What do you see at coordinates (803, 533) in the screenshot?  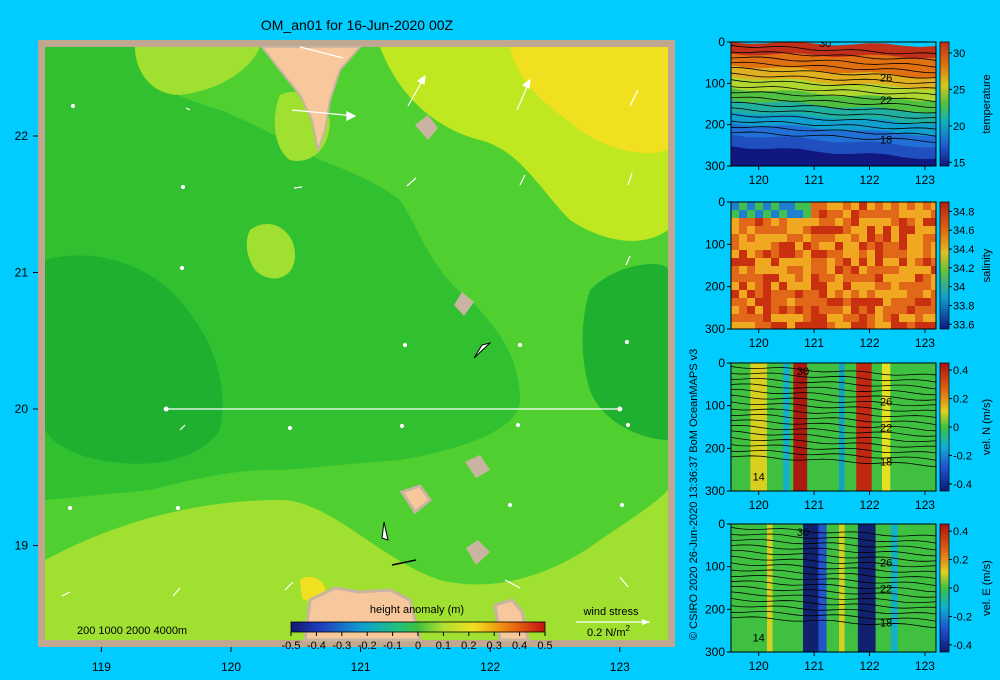 I see `contour-label: 30` at bounding box center [803, 533].